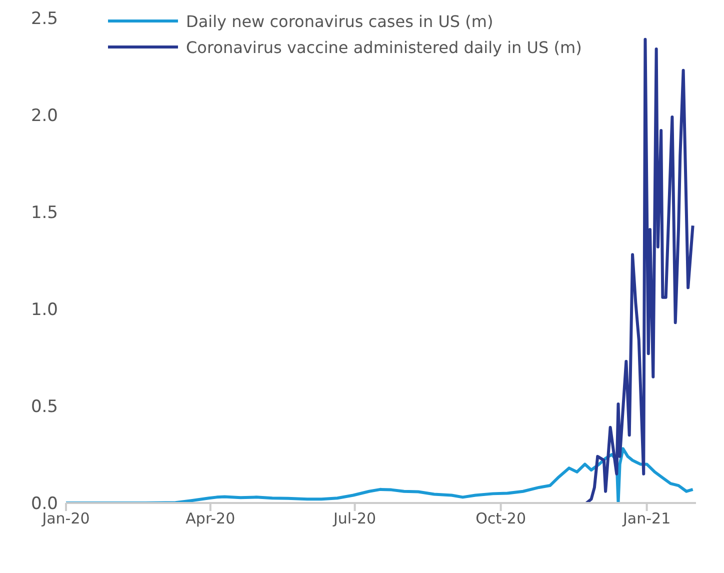  Describe the element at coordinates (646, 519) in the screenshot. I see `x-tick-label: Jan-21` at that location.